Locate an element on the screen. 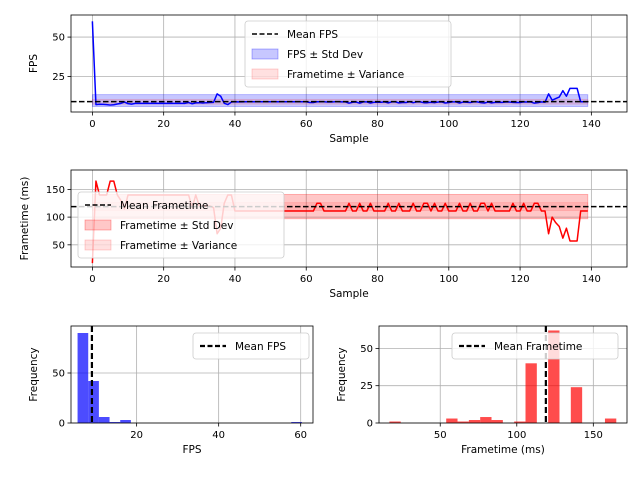 This screenshot has height=480, width=640. std-dev-band is located at coordinates (340, 100).